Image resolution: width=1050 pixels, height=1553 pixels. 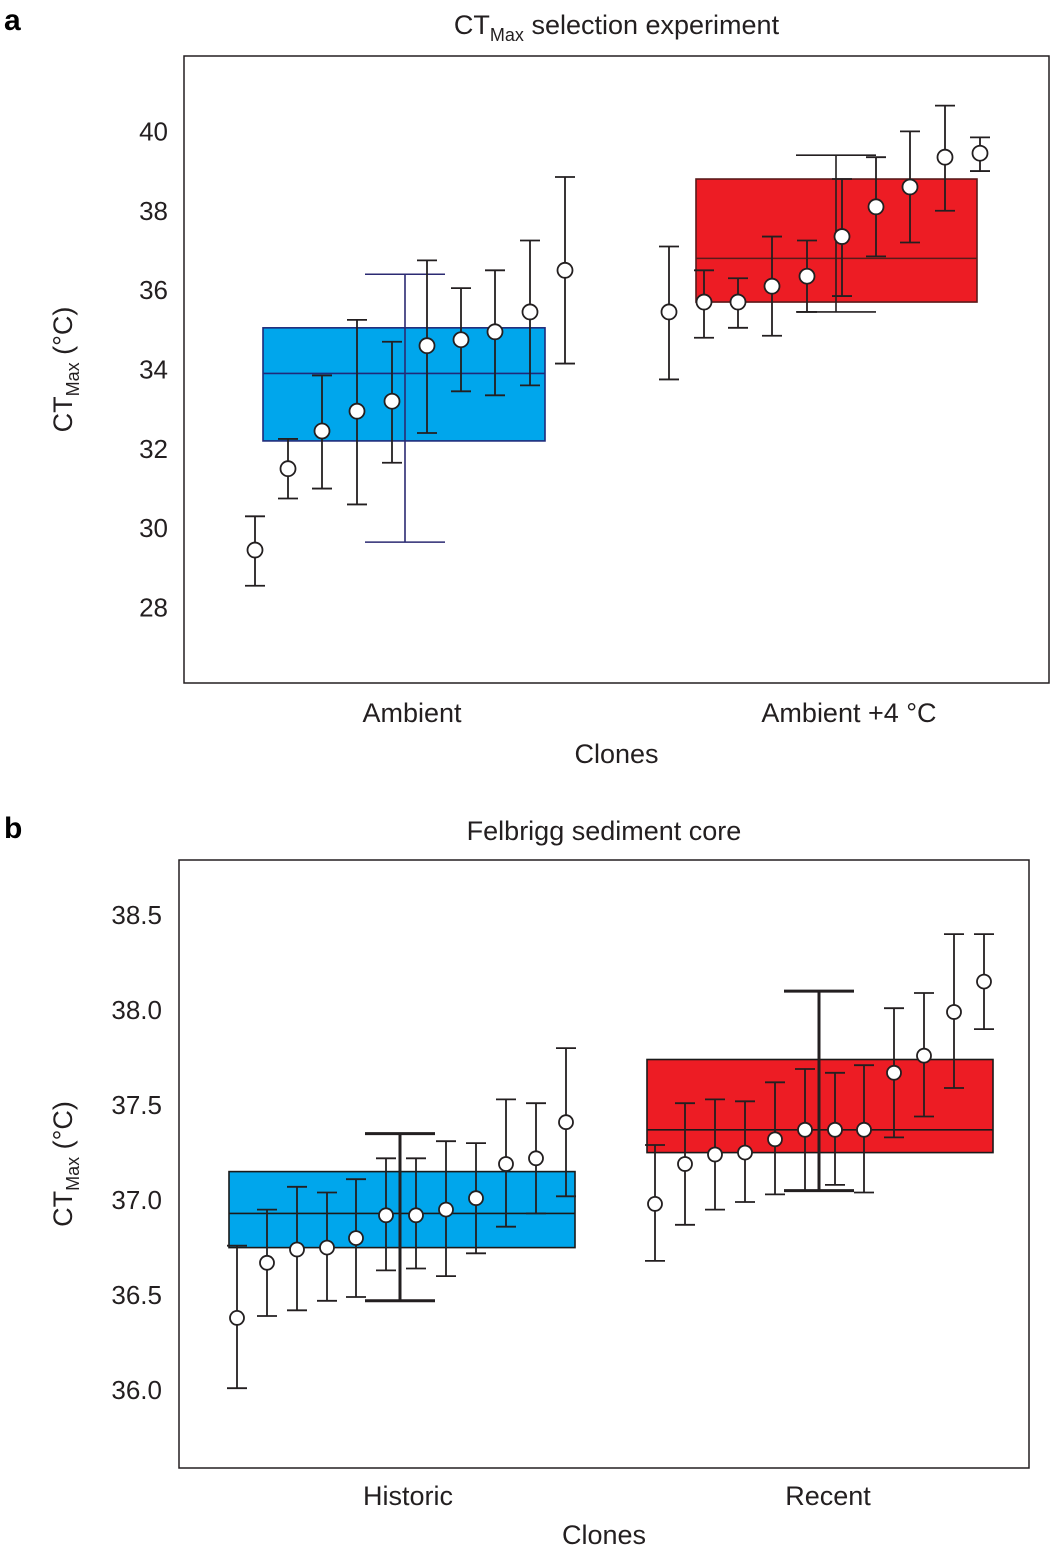 I want to click on y-tick-label: 38.5, so click(x=136, y=915).